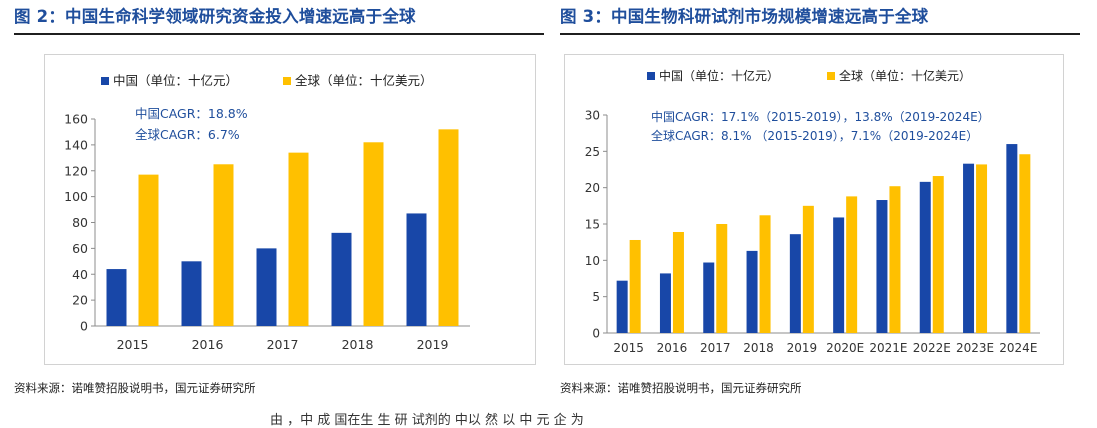 The width and height of the screenshot is (1097, 428). I want to click on x-tick-label: 2024E, so click(1018, 348).